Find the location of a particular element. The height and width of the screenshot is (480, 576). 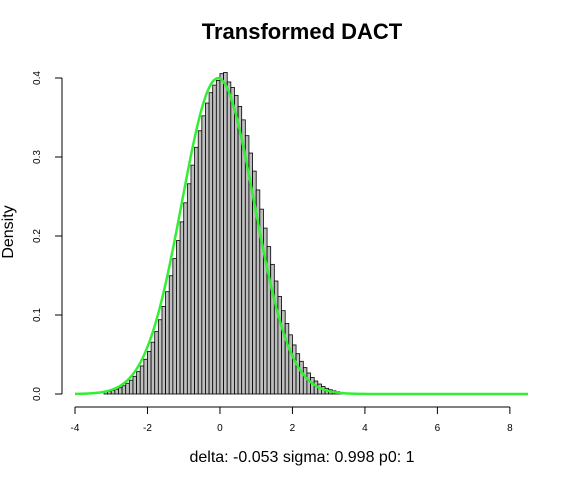

x-tick-label: 2 is located at coordinates (293, 428).